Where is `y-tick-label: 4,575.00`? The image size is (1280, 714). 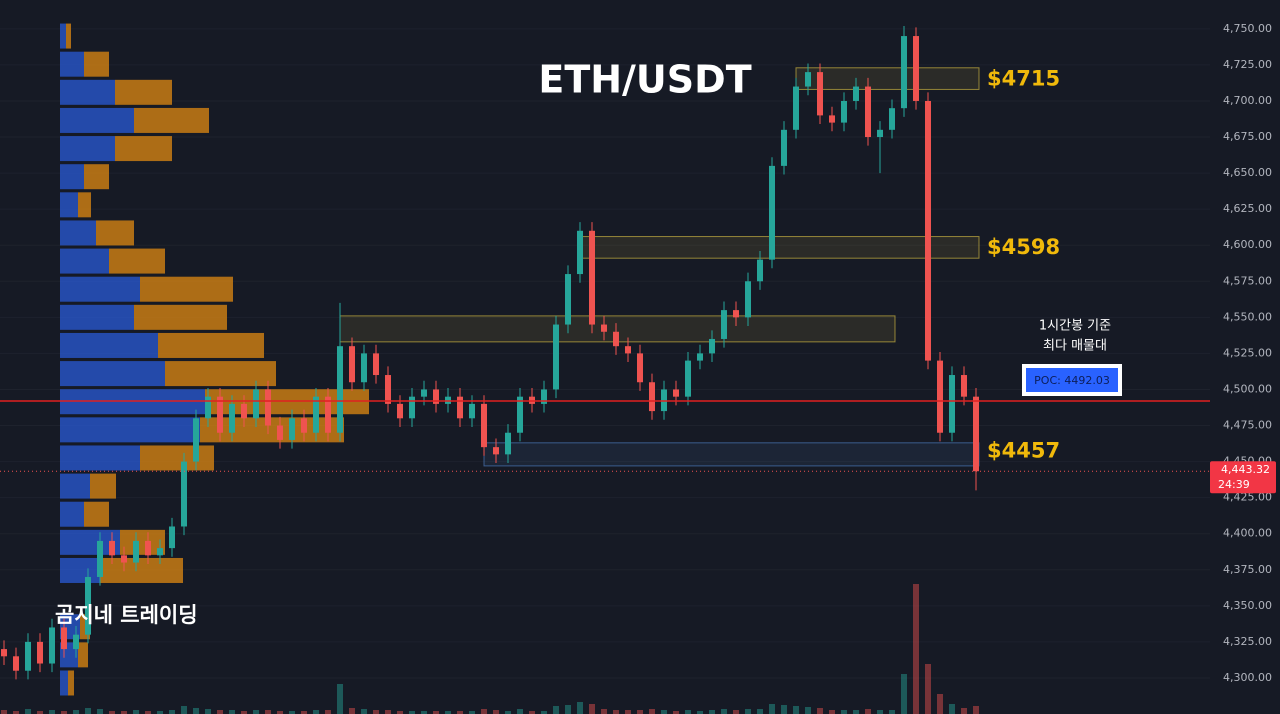
y-tick-label: 4,575.00 is located at coordinates (1247, 280).